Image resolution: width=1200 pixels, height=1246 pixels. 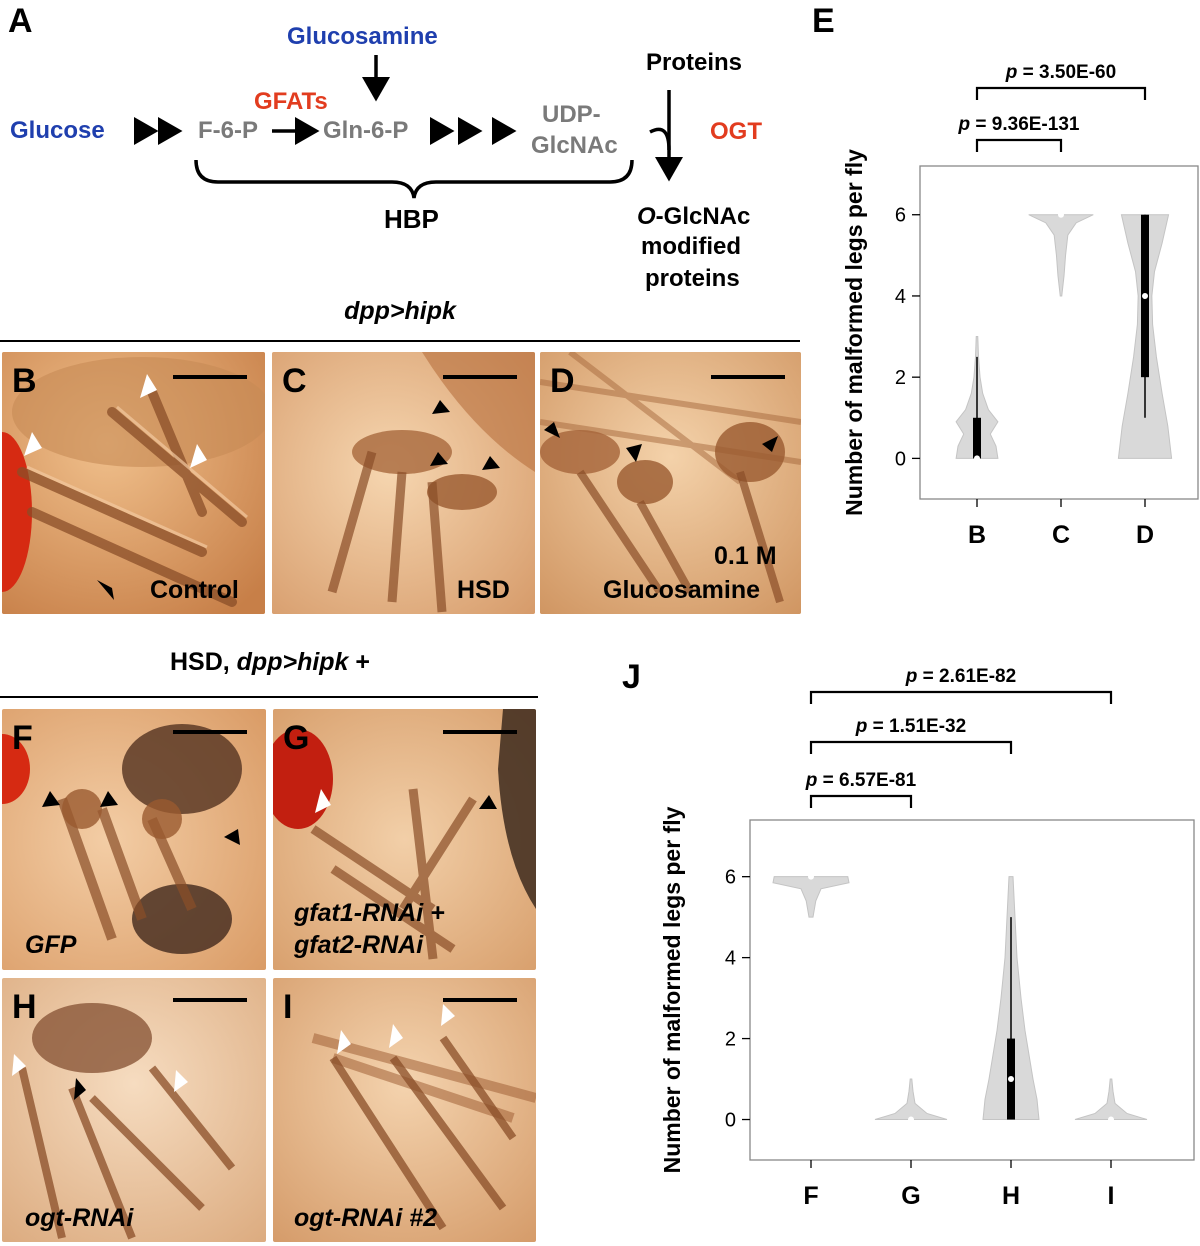 I want to click on f6p-label: F-6-P, so click(x=228, y=130).